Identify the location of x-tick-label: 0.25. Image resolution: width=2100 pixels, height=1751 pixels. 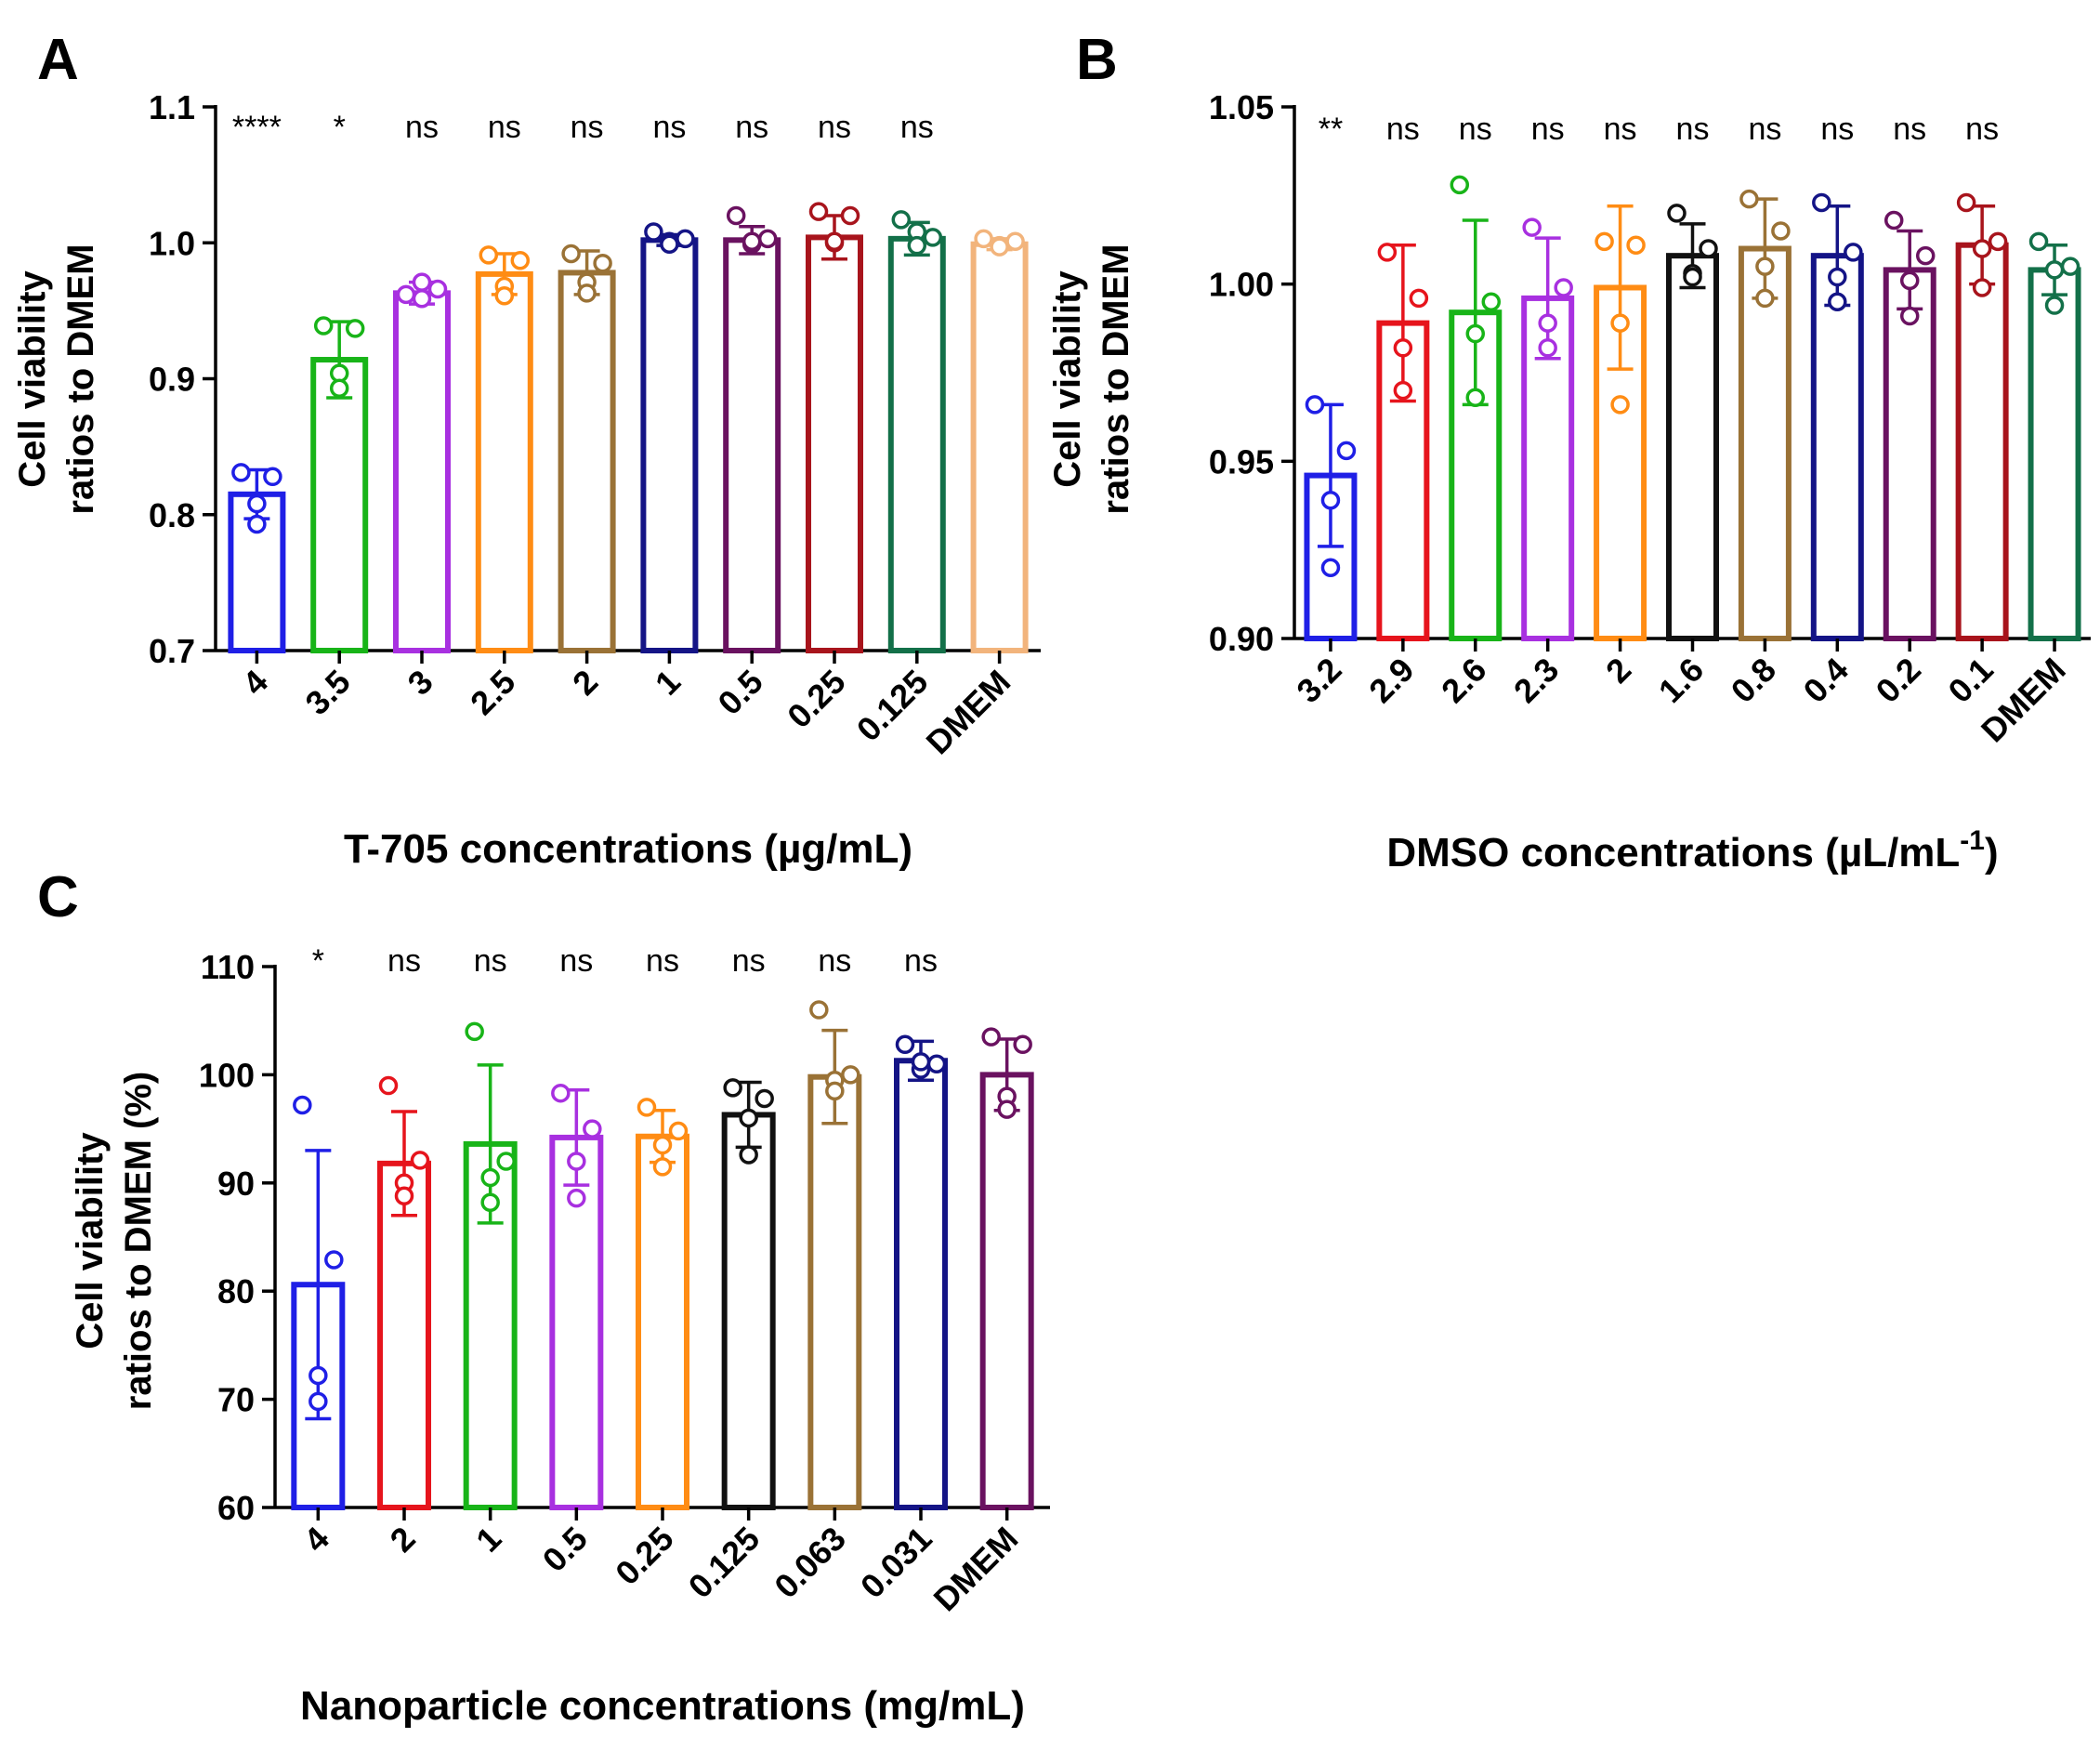
(644, 1556).